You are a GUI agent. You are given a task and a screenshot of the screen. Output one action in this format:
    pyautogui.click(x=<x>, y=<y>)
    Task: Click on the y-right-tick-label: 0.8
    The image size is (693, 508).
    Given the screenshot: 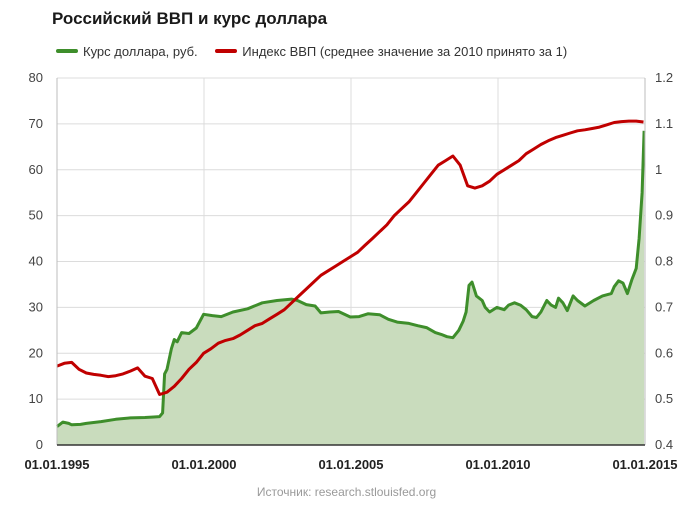 What is the action you would take?
    pyautogui.click(x=664, y=261)
    